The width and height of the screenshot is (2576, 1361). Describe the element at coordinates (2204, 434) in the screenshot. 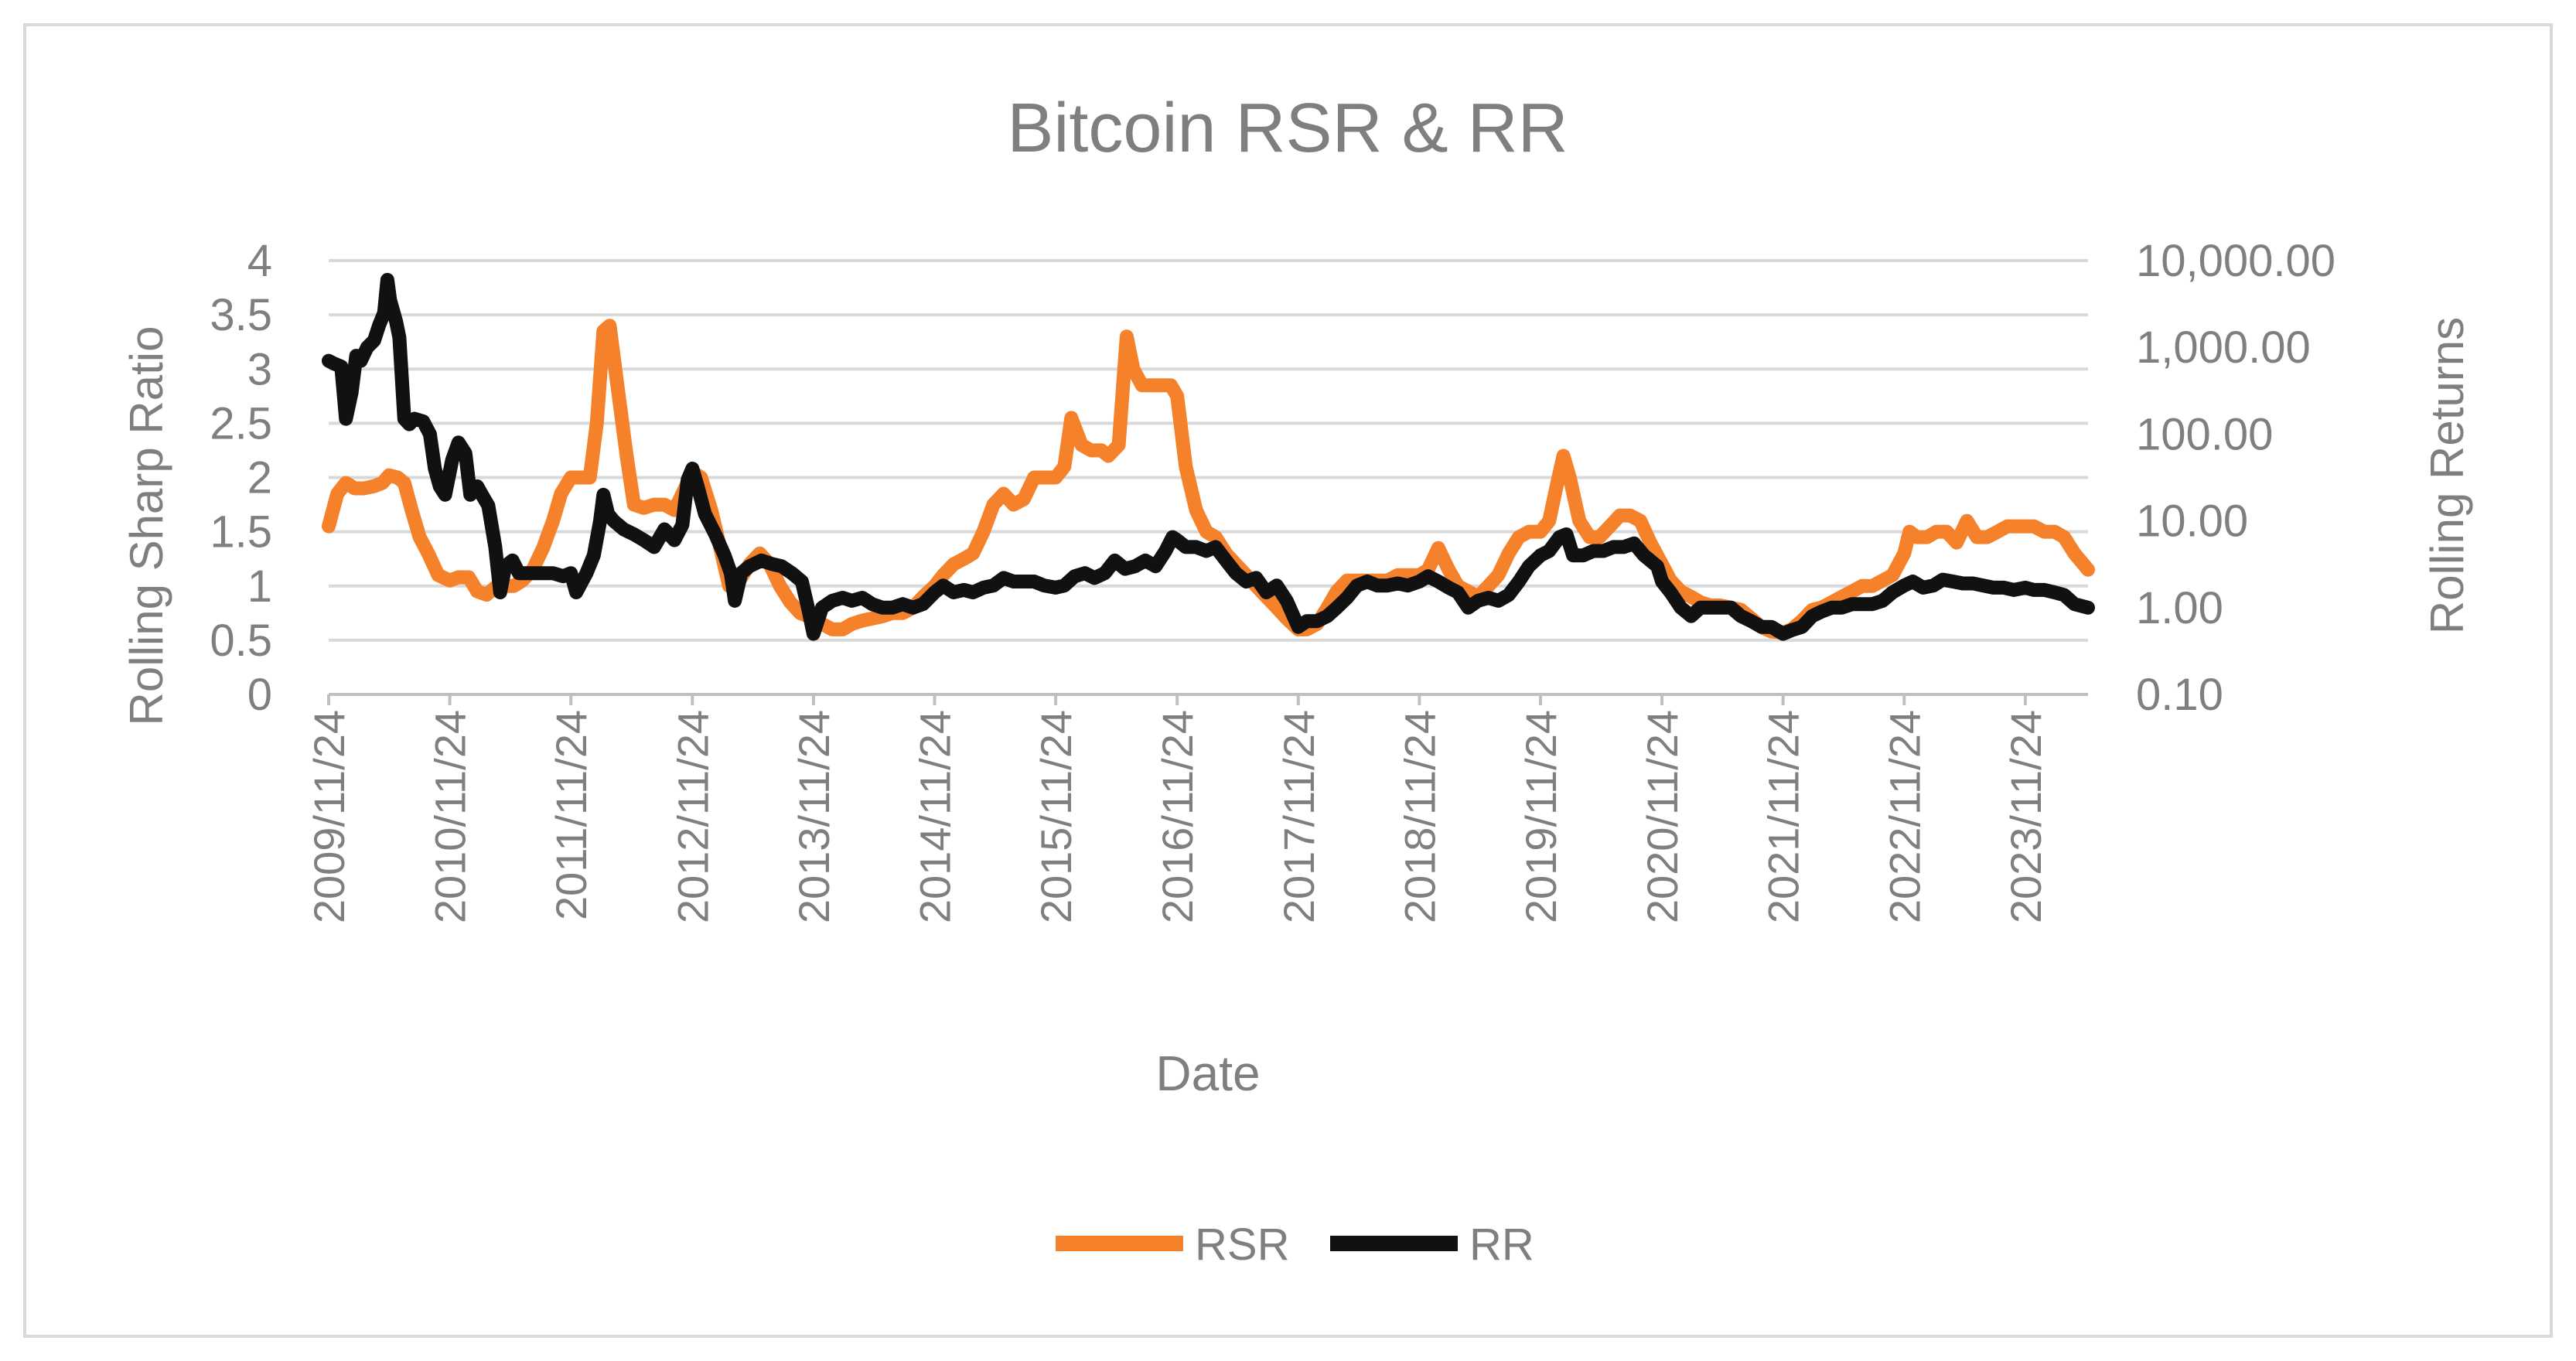

I see `y-right-tick-label: 100.00` at that location.